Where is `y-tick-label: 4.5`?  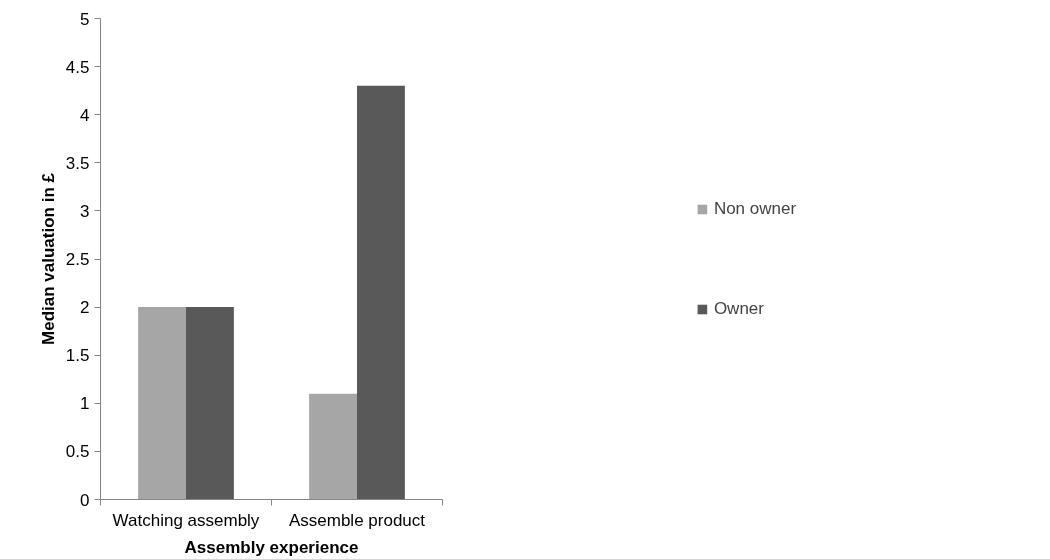
y-tick-label: 4.5 is located at coordinates (77, 67).